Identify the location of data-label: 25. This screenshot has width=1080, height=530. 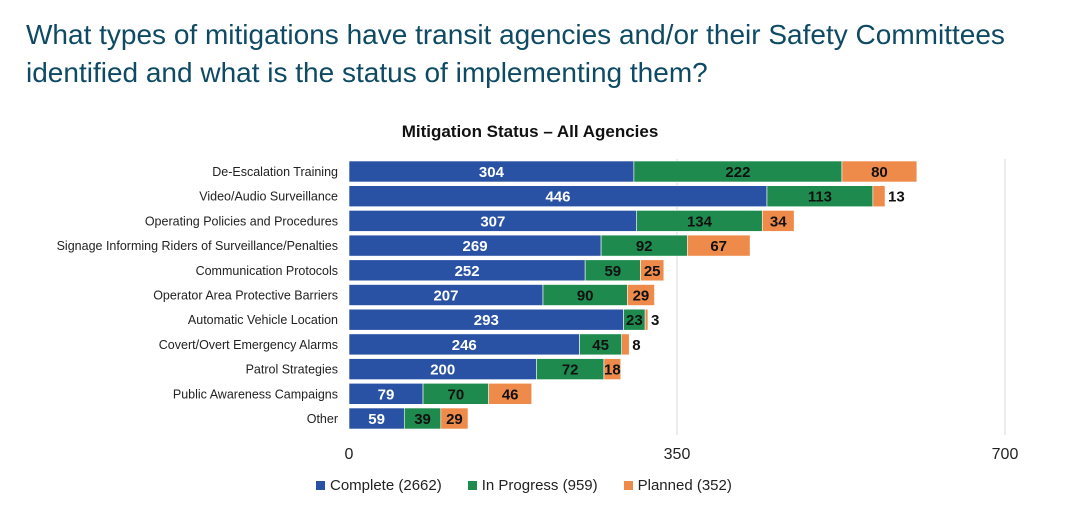
(652, 271).